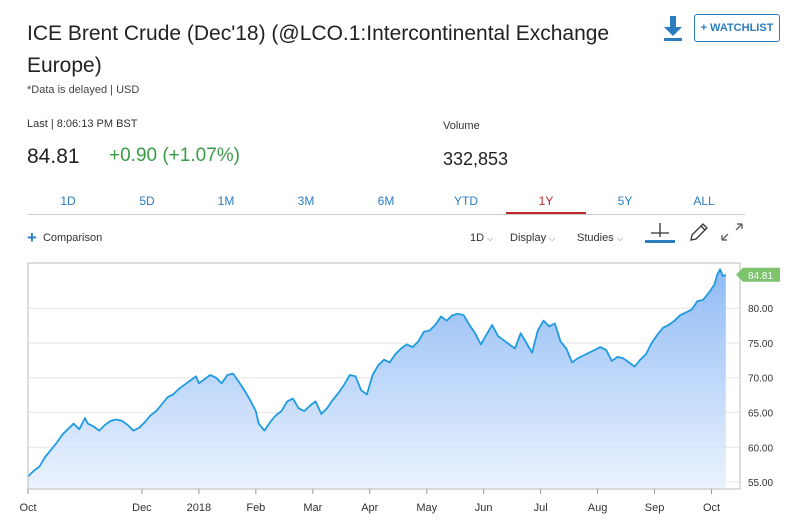 The height and width of the screenshot is (532, 804). I want to click on tab-5d: 5D, so click(147, 201).